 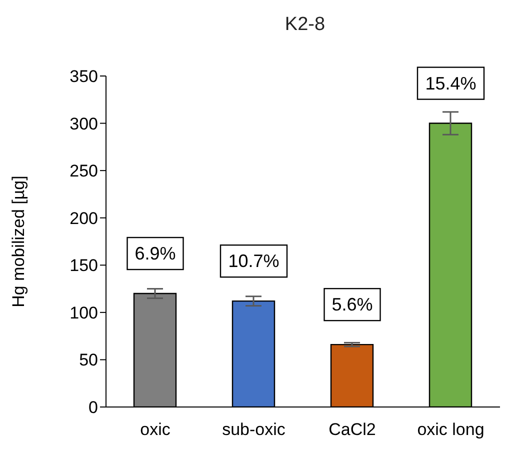 I want to click on annotation: 5.6%, so click(x=352, y=304).